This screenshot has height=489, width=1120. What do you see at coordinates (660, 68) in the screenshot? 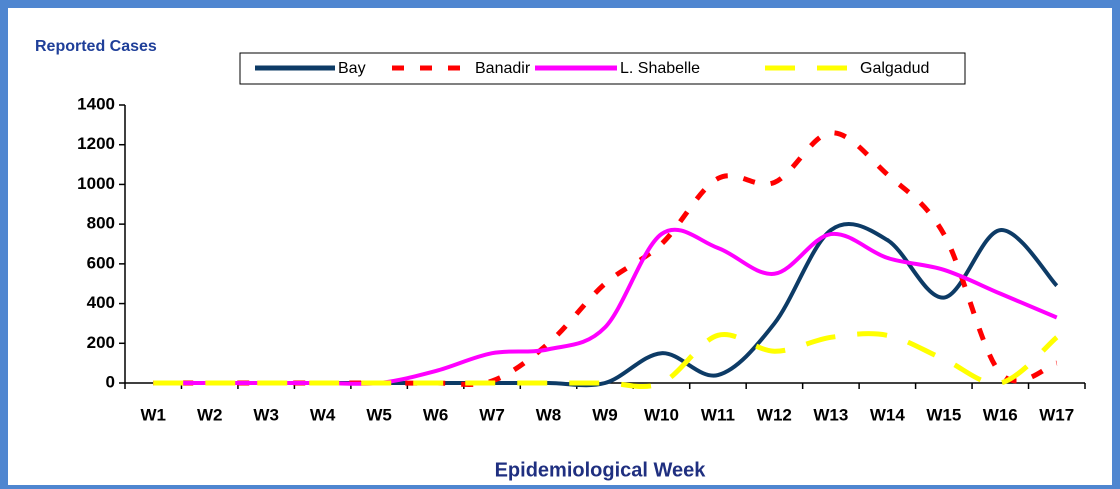
I see `legend-label: L. Shabelle` at bounding box center [660, 68].